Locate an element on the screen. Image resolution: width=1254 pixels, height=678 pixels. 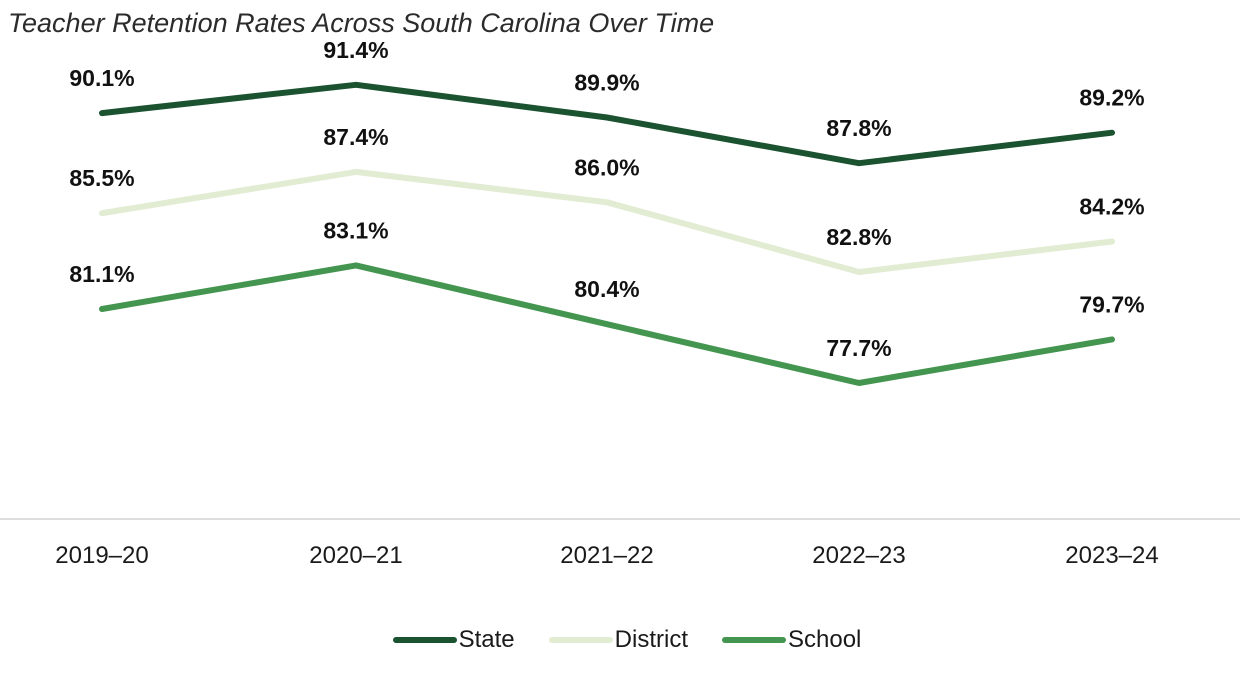
legend-label-district: District is located at coordinates (651, 639).